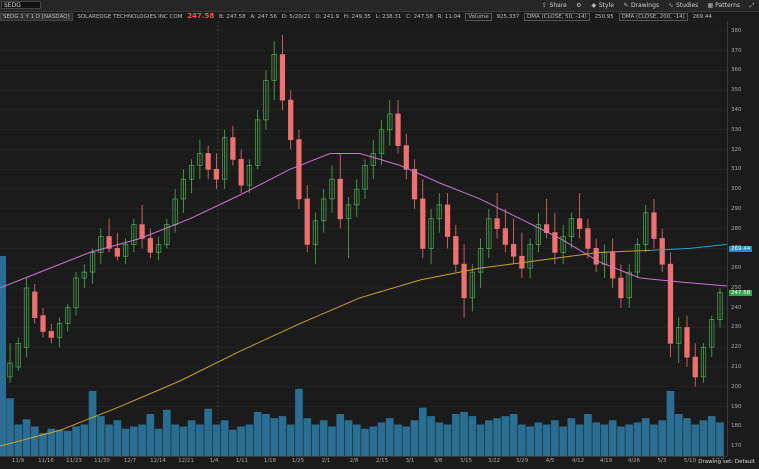 The image size is (759, 469). Describe the element at coordinates (557, 17) in the screenshot. I see `dma50-label: DMA (CLOSE, 50, -14)` at that location.